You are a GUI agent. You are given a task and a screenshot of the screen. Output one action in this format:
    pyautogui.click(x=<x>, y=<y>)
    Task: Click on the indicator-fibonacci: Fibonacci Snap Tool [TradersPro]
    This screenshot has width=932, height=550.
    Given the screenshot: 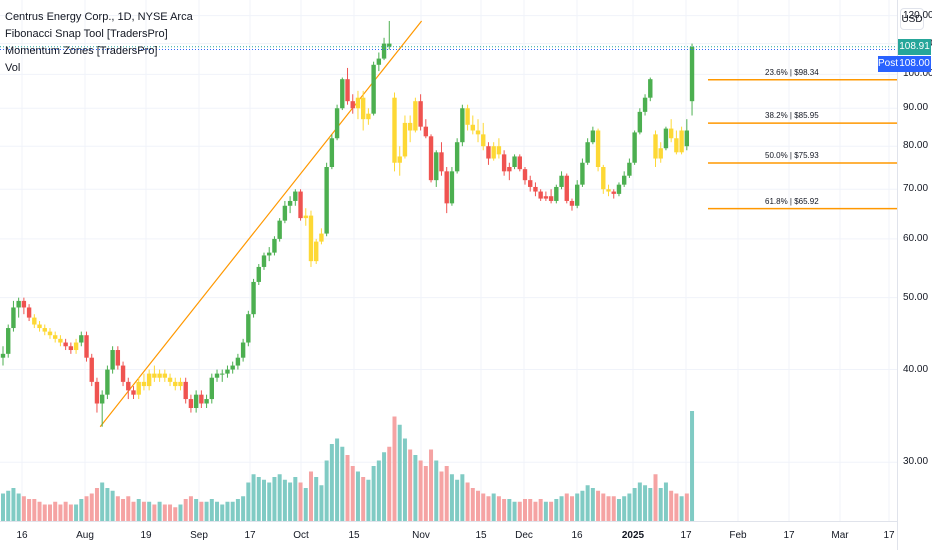 What is the action you would take?
    pyautogui.click(x=86, y=34)
    